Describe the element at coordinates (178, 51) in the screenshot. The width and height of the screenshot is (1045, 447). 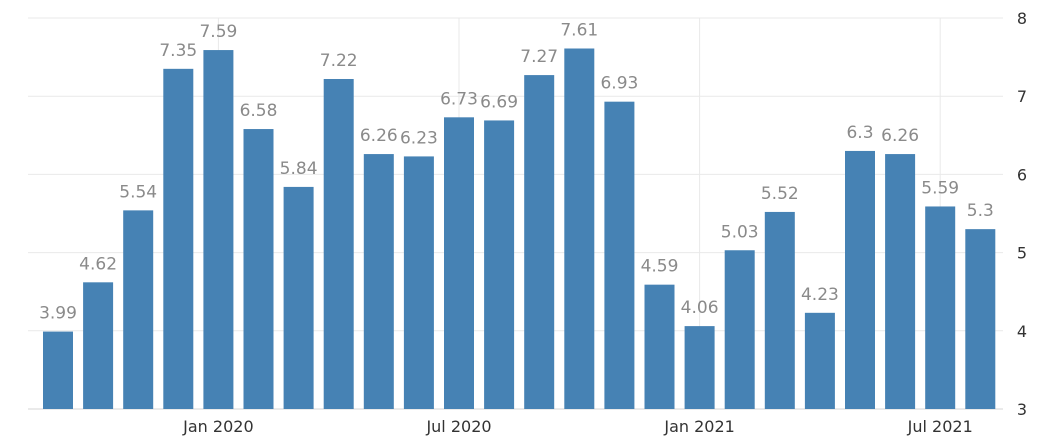
I see `data-label: 7.35` at that location.